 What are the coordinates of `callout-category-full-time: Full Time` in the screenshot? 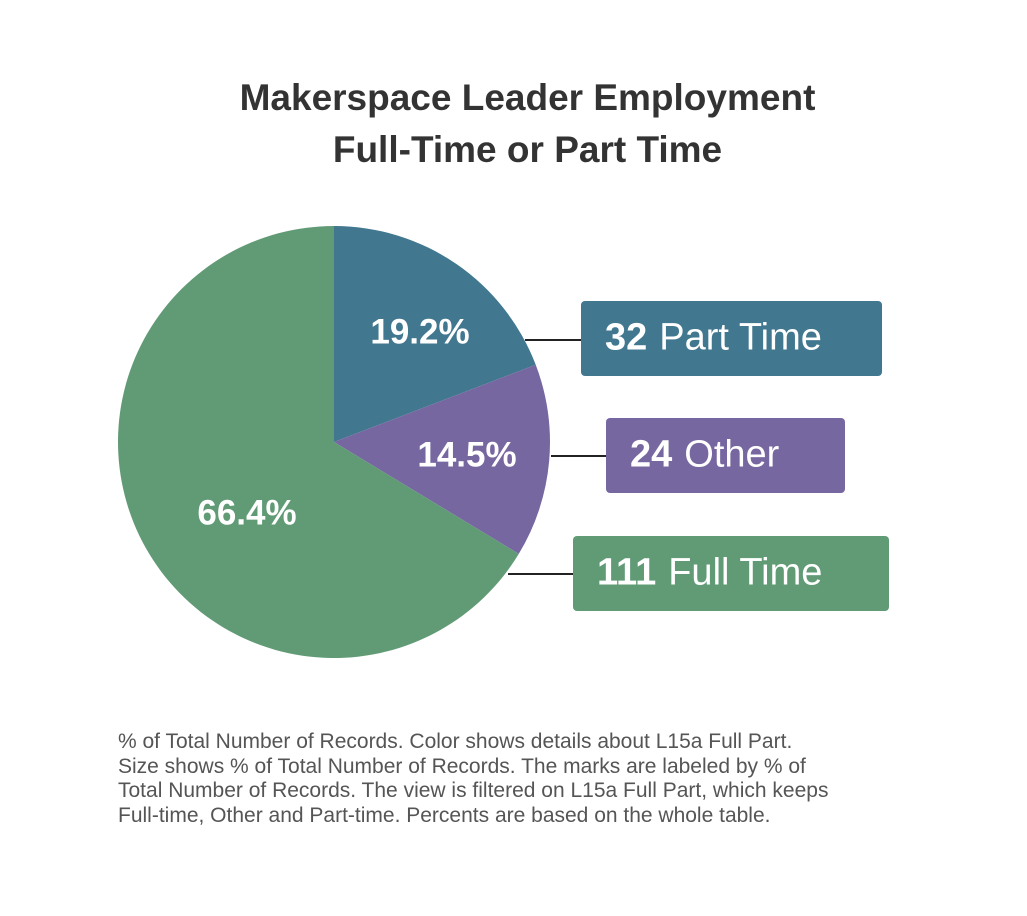 It's located at (745, 573).